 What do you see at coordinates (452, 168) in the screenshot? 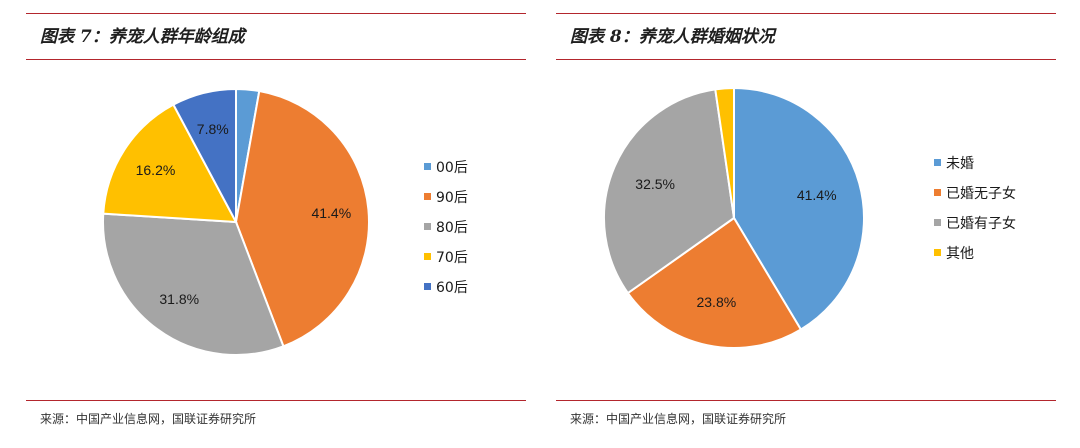
I see `legend-label-1: 00后` at bounding box center [452, 168].